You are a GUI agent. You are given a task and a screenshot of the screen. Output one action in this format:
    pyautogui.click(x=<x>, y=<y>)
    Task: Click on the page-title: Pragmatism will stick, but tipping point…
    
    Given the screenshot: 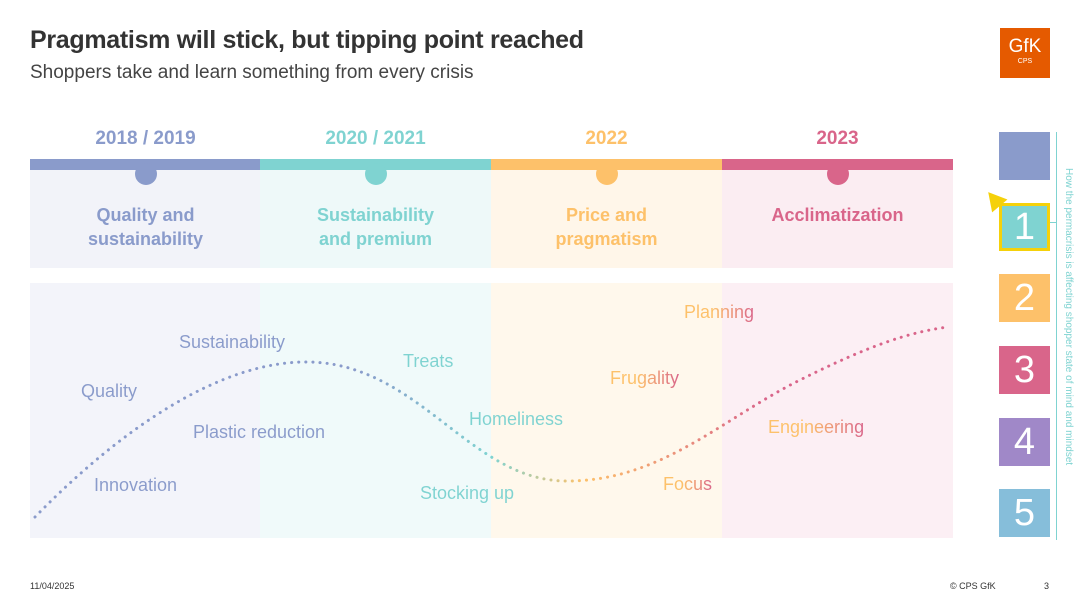 What is the action you would take?
    pyautogui.click(x=307, y=40)
    